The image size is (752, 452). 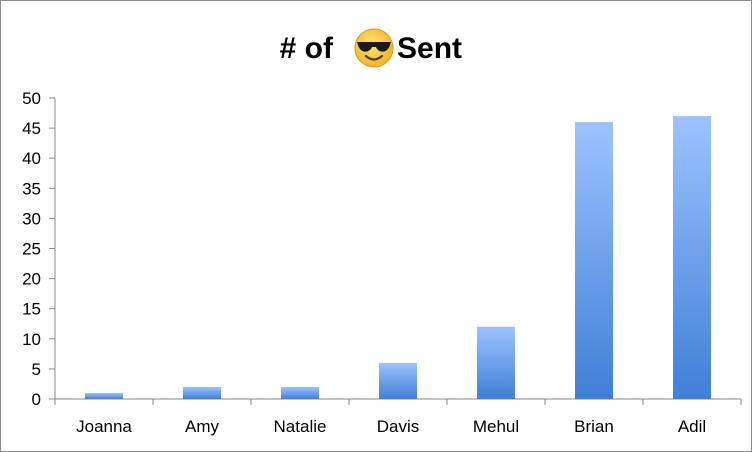 What do you see at coordinates (307, 48) in the screenshot?
I see `chart-title-prefix: # of` at bounding box center [307, 48].